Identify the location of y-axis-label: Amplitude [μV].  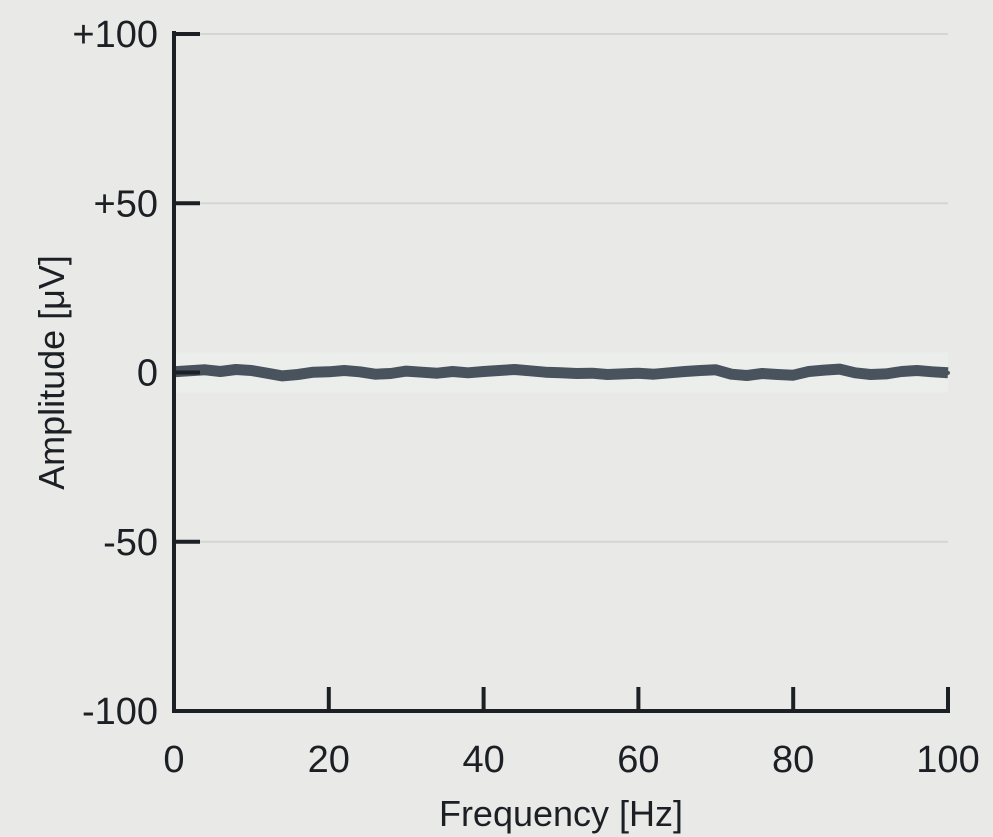
(51, 372).